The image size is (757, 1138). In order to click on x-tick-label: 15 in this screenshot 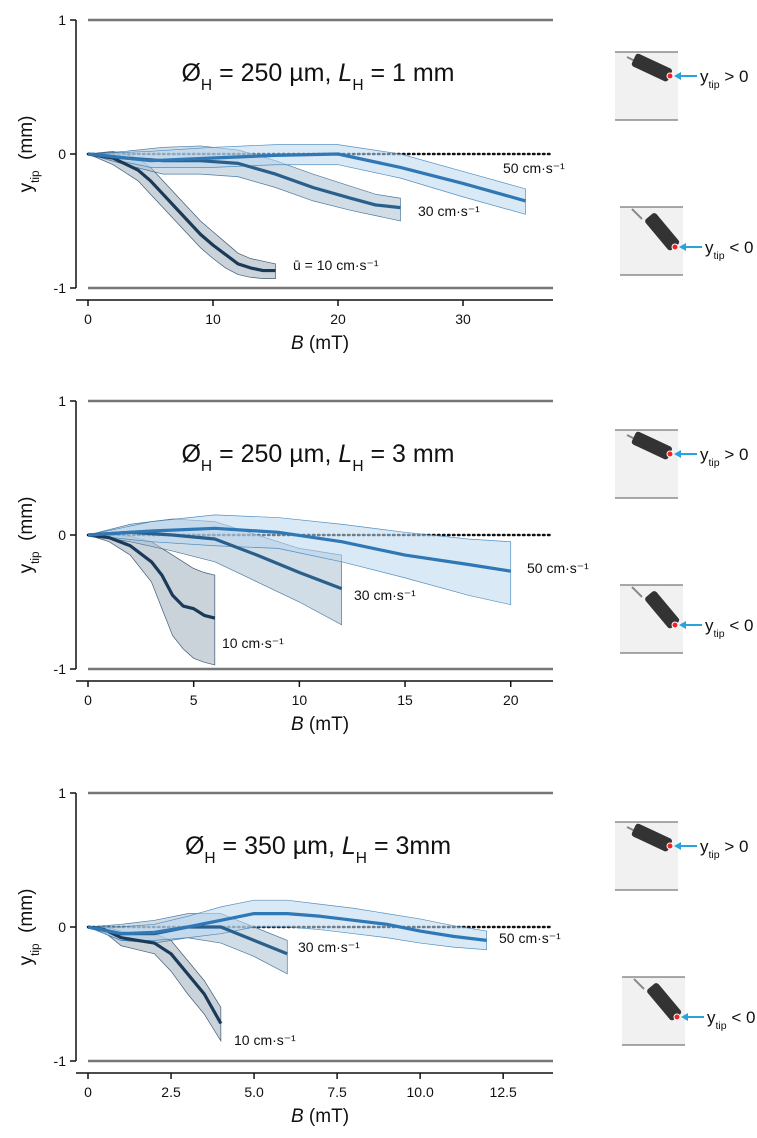, I will do `click(405, 700)`.